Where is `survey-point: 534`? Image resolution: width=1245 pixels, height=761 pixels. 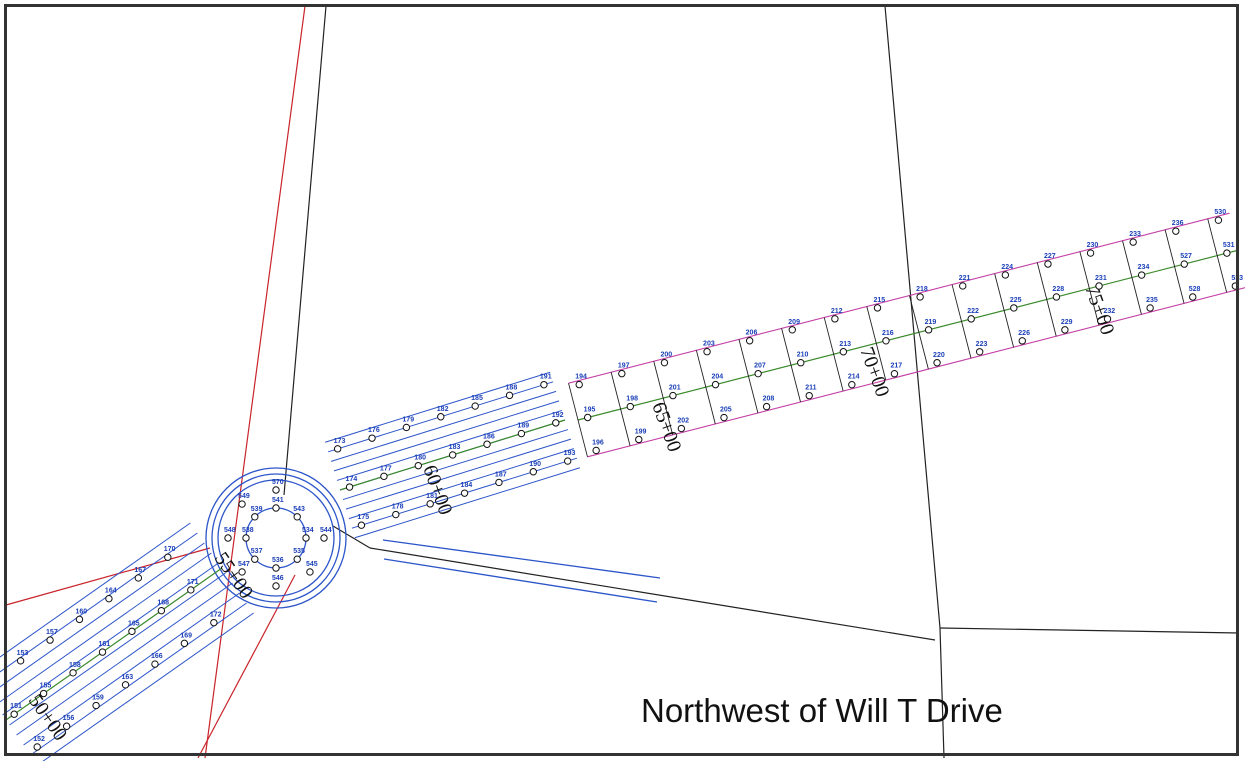 survey-point: 534 is located at coordinates (308, 534).